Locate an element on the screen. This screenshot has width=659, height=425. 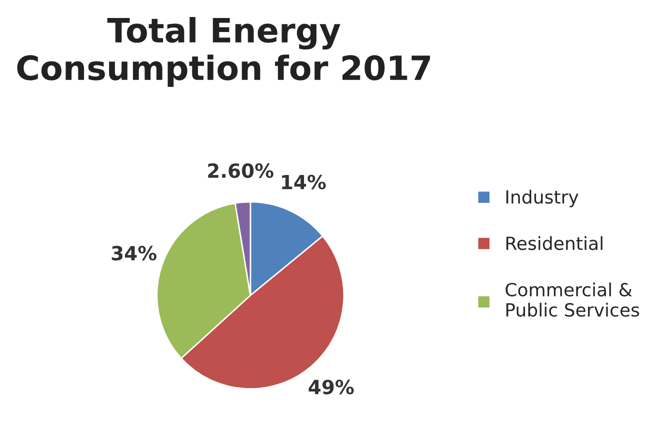
legend-label: Commercial & Public Services is located at coordinates (573, 299).